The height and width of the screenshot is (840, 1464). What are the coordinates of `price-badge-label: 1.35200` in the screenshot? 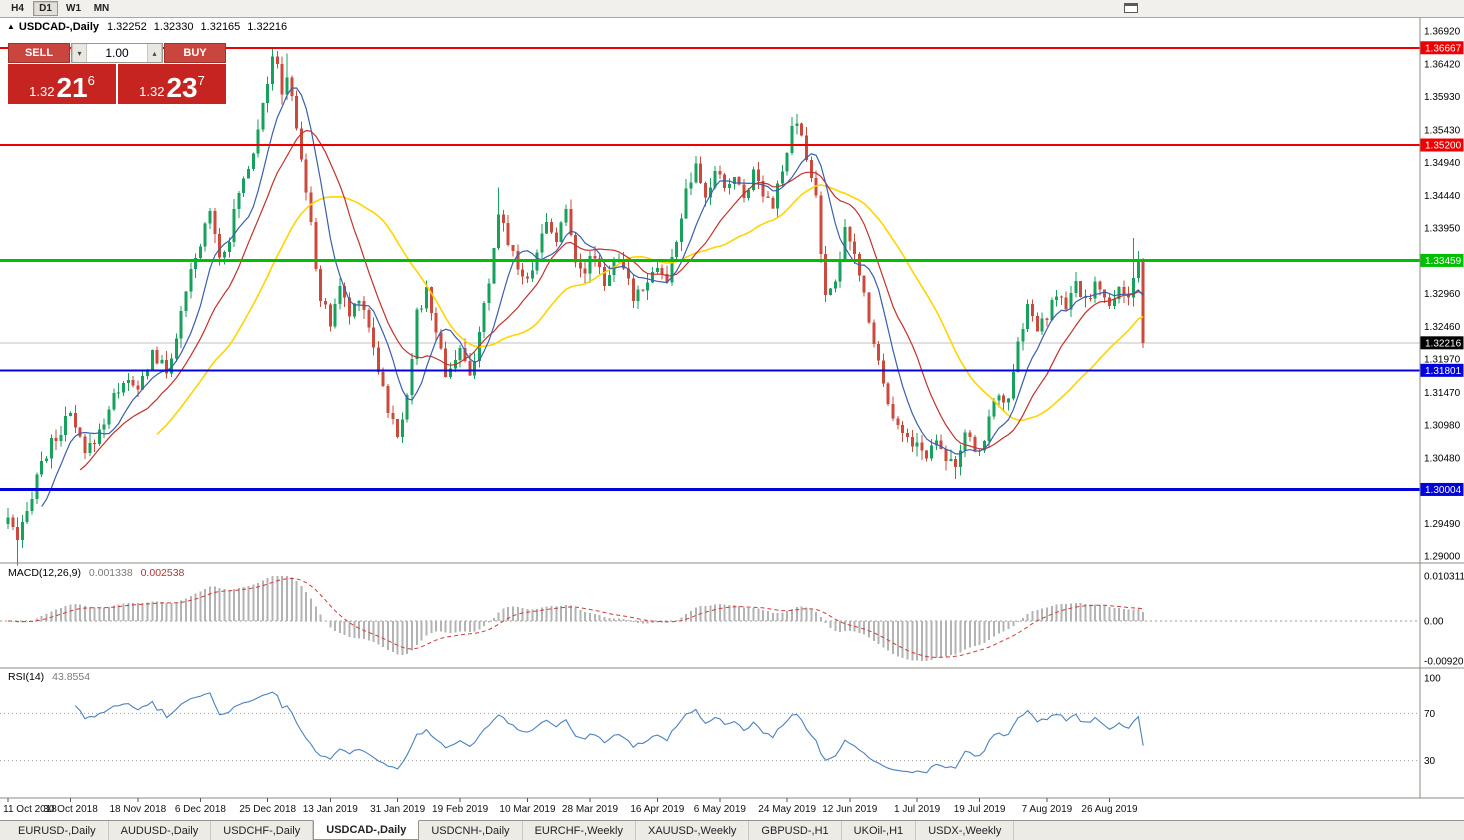 It's located at (1443, 146).